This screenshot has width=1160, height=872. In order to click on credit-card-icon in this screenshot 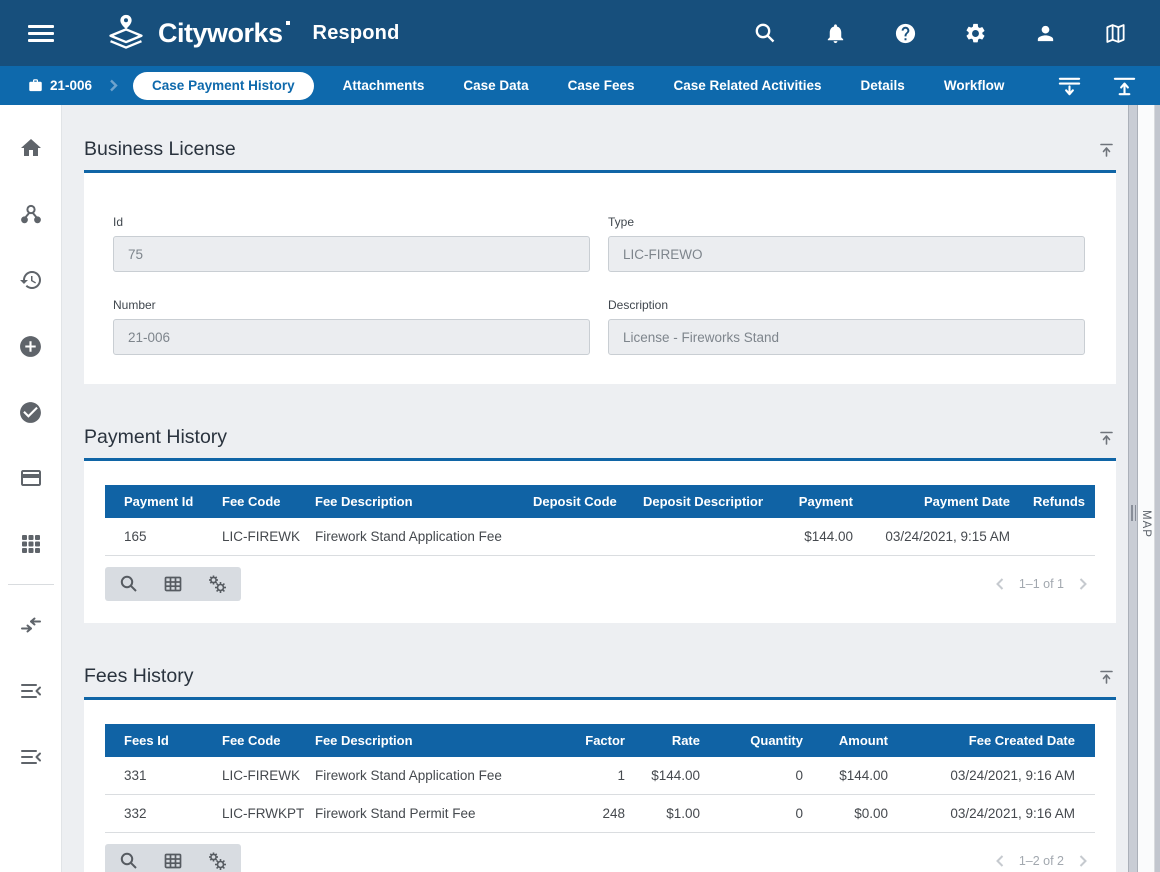, I will do `click(31, 478)`.